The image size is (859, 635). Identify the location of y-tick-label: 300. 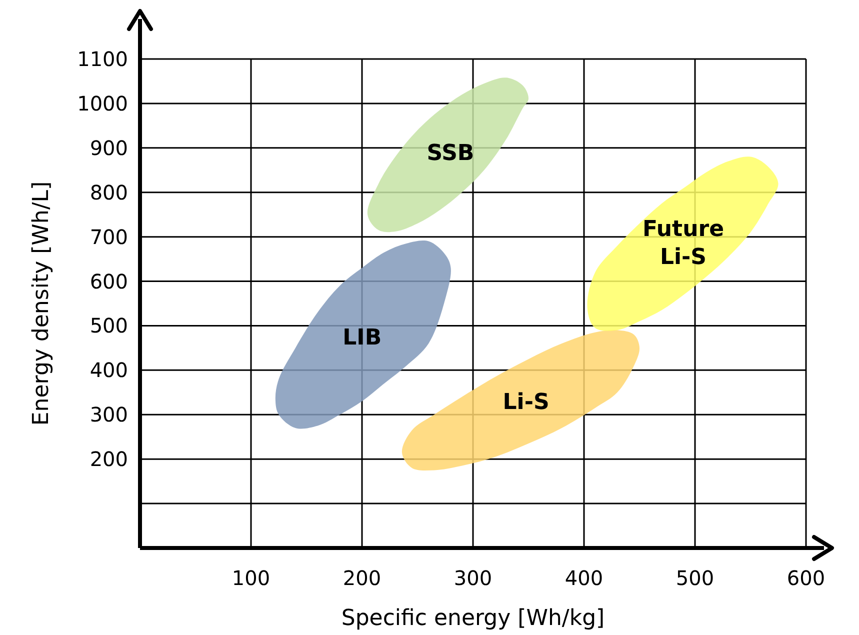
(109, 414).